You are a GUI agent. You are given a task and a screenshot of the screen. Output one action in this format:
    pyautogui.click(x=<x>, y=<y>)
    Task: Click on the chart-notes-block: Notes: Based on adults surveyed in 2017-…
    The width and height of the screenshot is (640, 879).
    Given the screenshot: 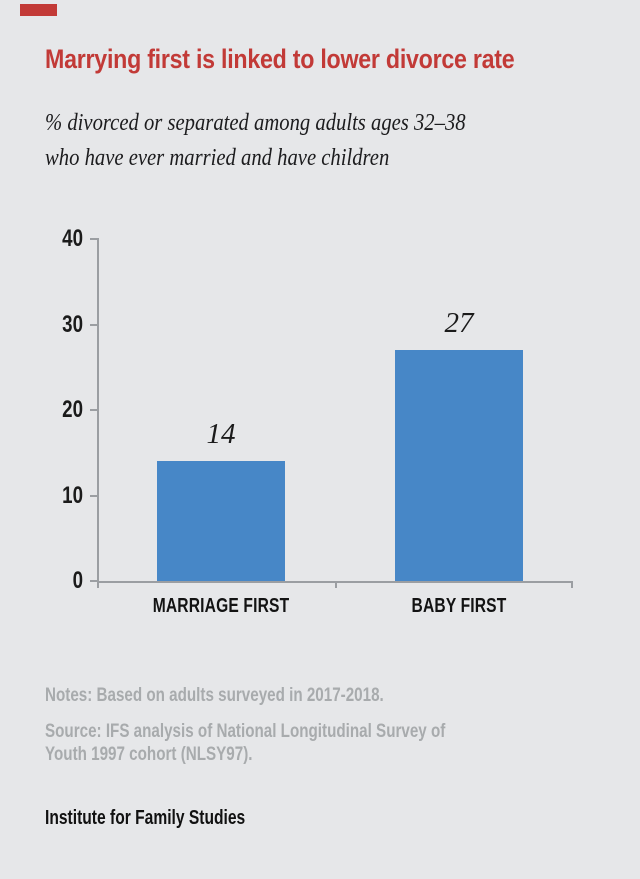 What is the action you would take?
    pyautogui.click(x=245, y=725)
    